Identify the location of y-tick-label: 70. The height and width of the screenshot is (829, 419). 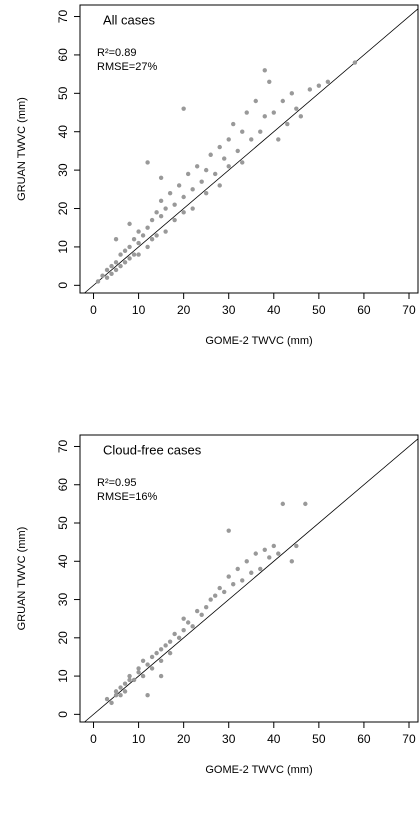
(63, 446).